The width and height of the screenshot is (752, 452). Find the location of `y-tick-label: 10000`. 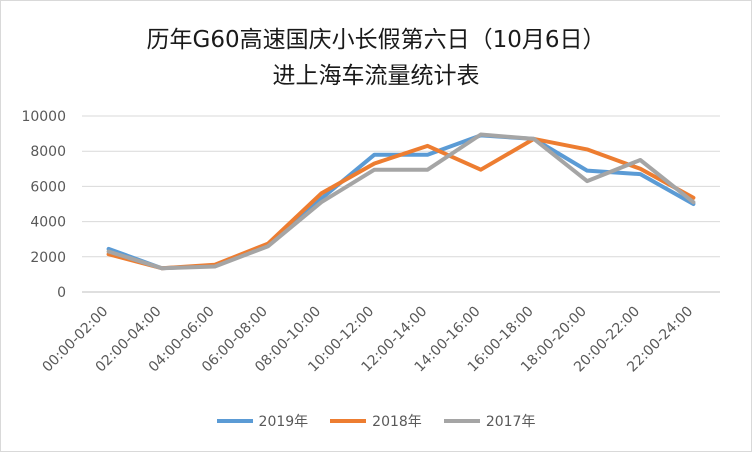

y-tick-label: 10000 is located at coordinates (43, 117).